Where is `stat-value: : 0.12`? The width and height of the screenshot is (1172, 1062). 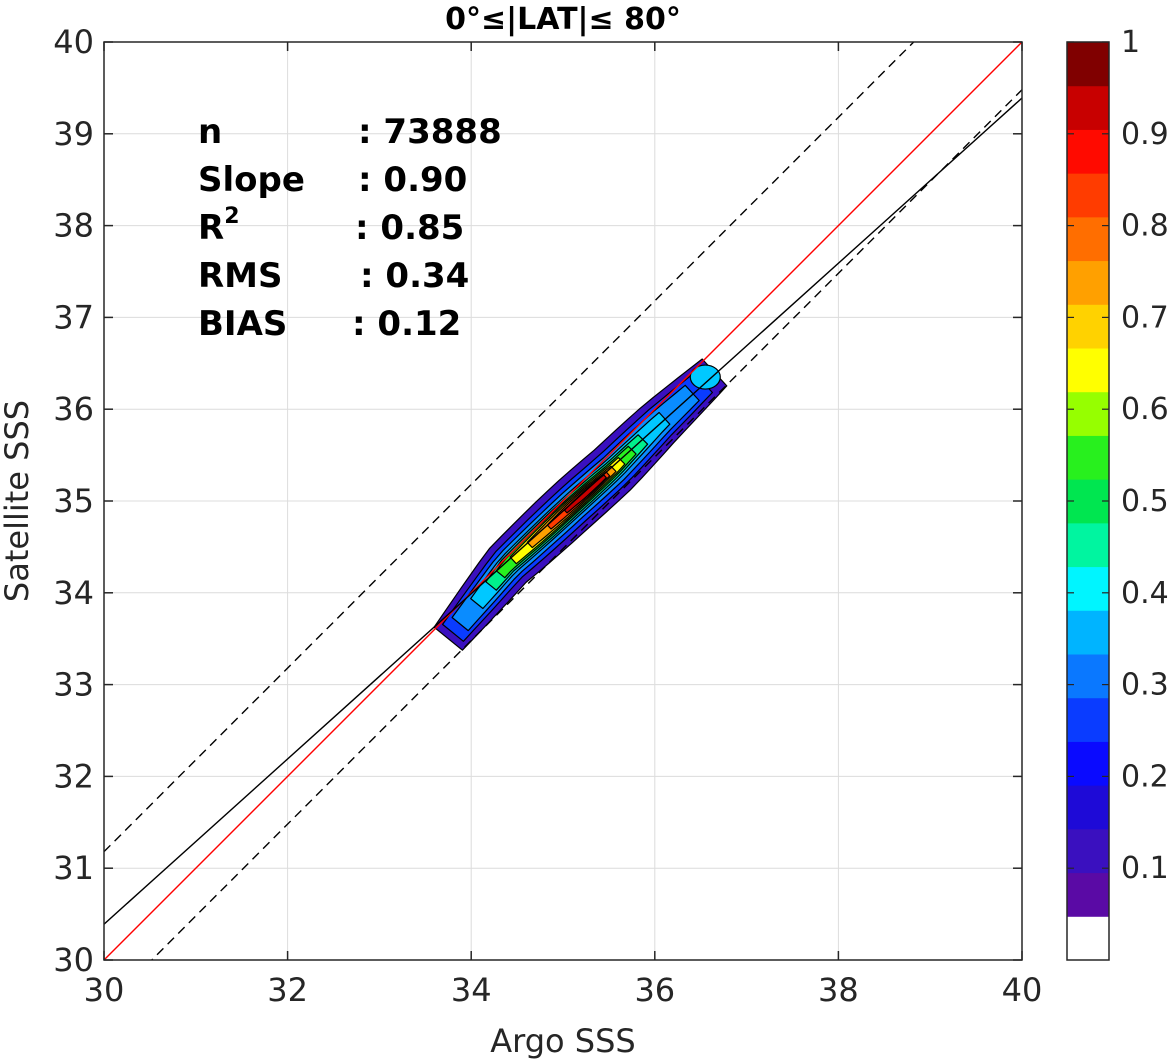
stat-value: : 0.12 is located at coordinates (406, 324).